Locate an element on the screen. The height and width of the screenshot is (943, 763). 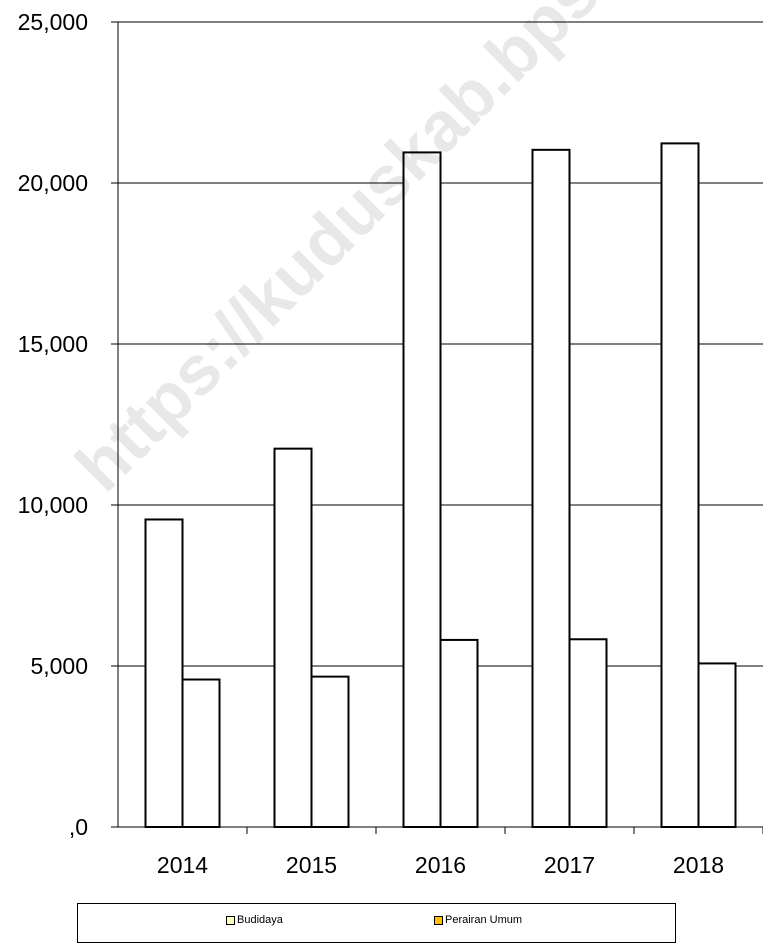
x-tick-label: 2017 is located at coordinates (569, 865).